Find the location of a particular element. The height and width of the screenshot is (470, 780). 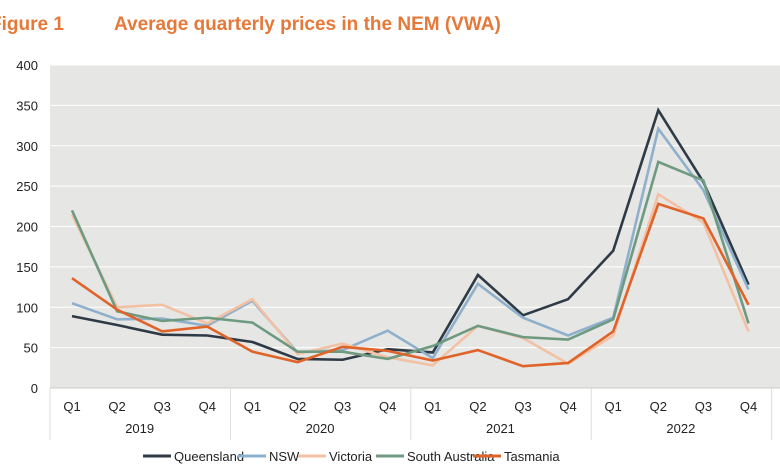

y-tick-label: 200 is located at coordinates (27, 227).